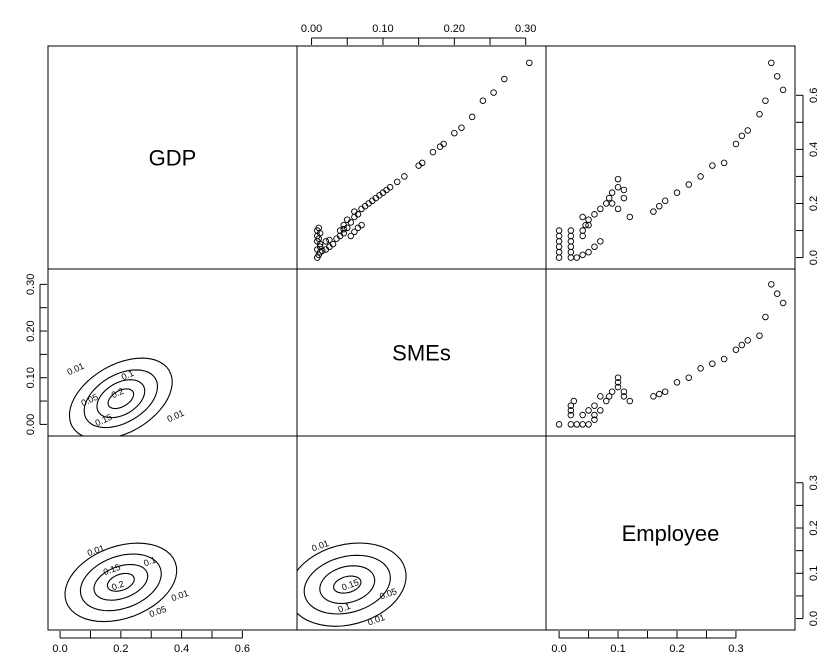  I want to click on tick-label: 0.4, so click(814, 149).